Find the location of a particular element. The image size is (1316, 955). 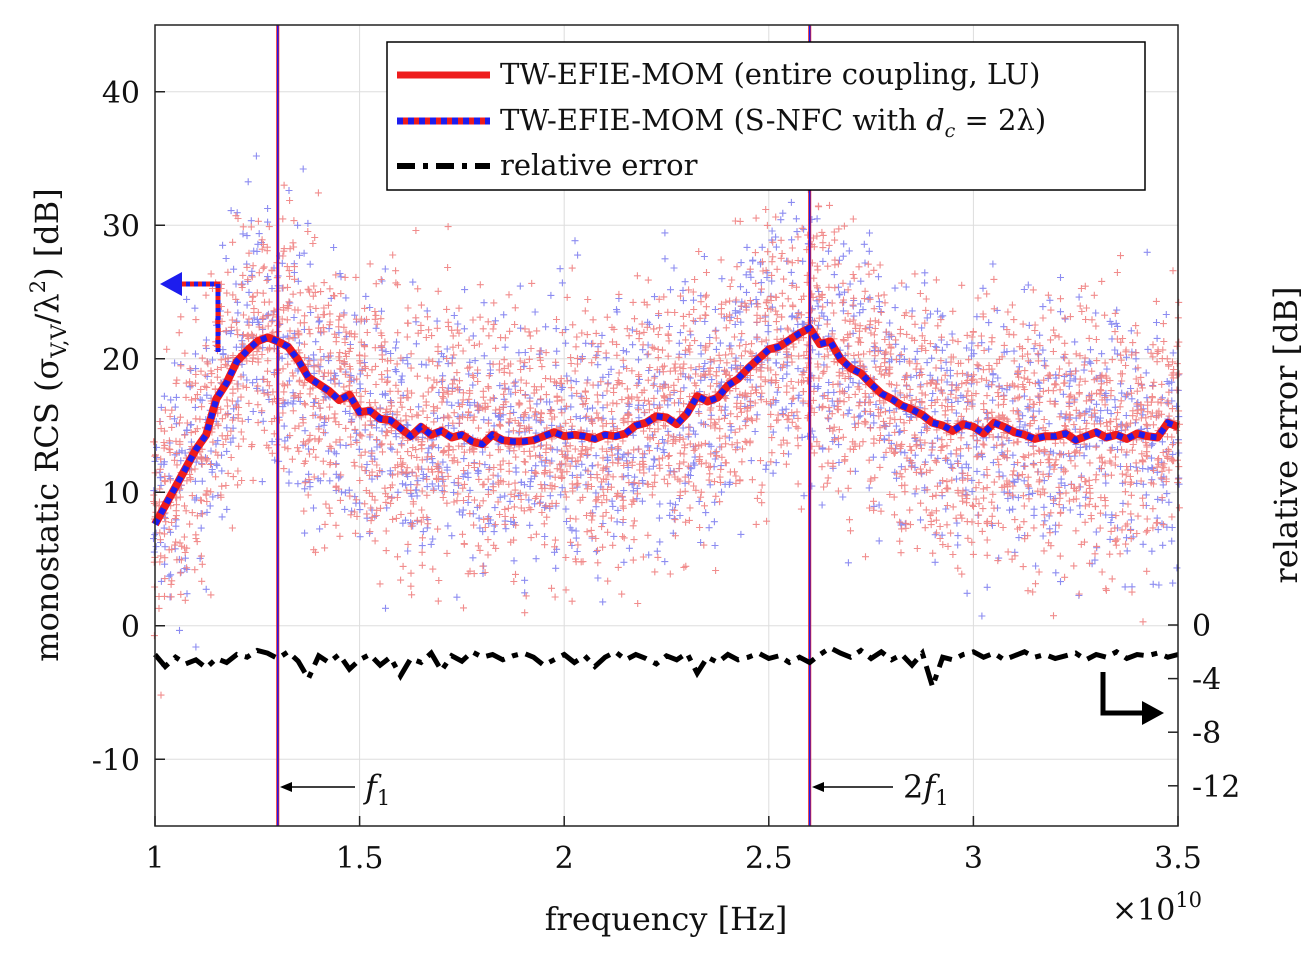

left-axis-arrow is located at coordinates (190, 312).